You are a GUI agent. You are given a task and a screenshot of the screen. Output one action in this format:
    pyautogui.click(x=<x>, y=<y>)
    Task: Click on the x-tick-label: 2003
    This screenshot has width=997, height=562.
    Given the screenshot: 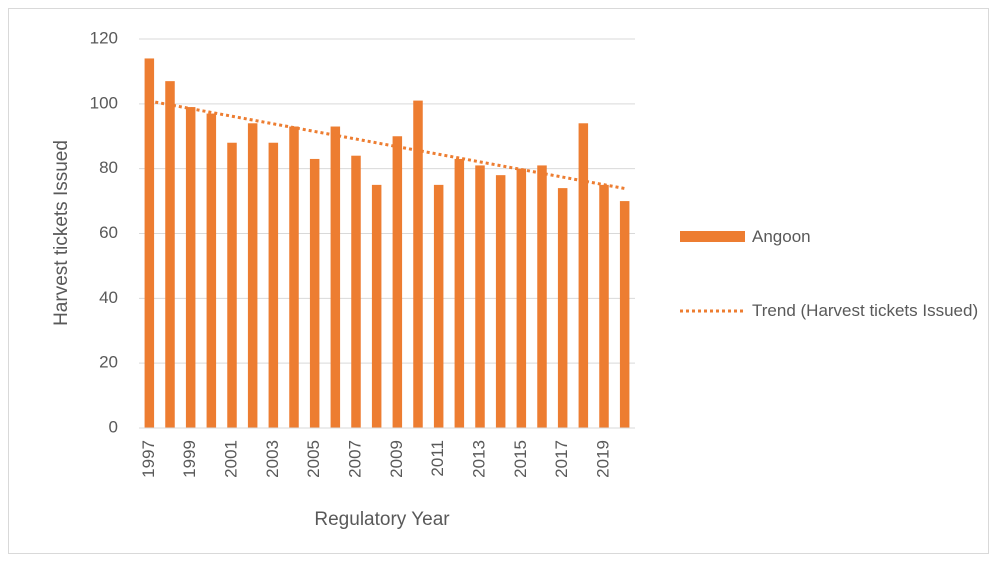 What is the action you would take?
    pyautogui.click(x=272, y=459)
    